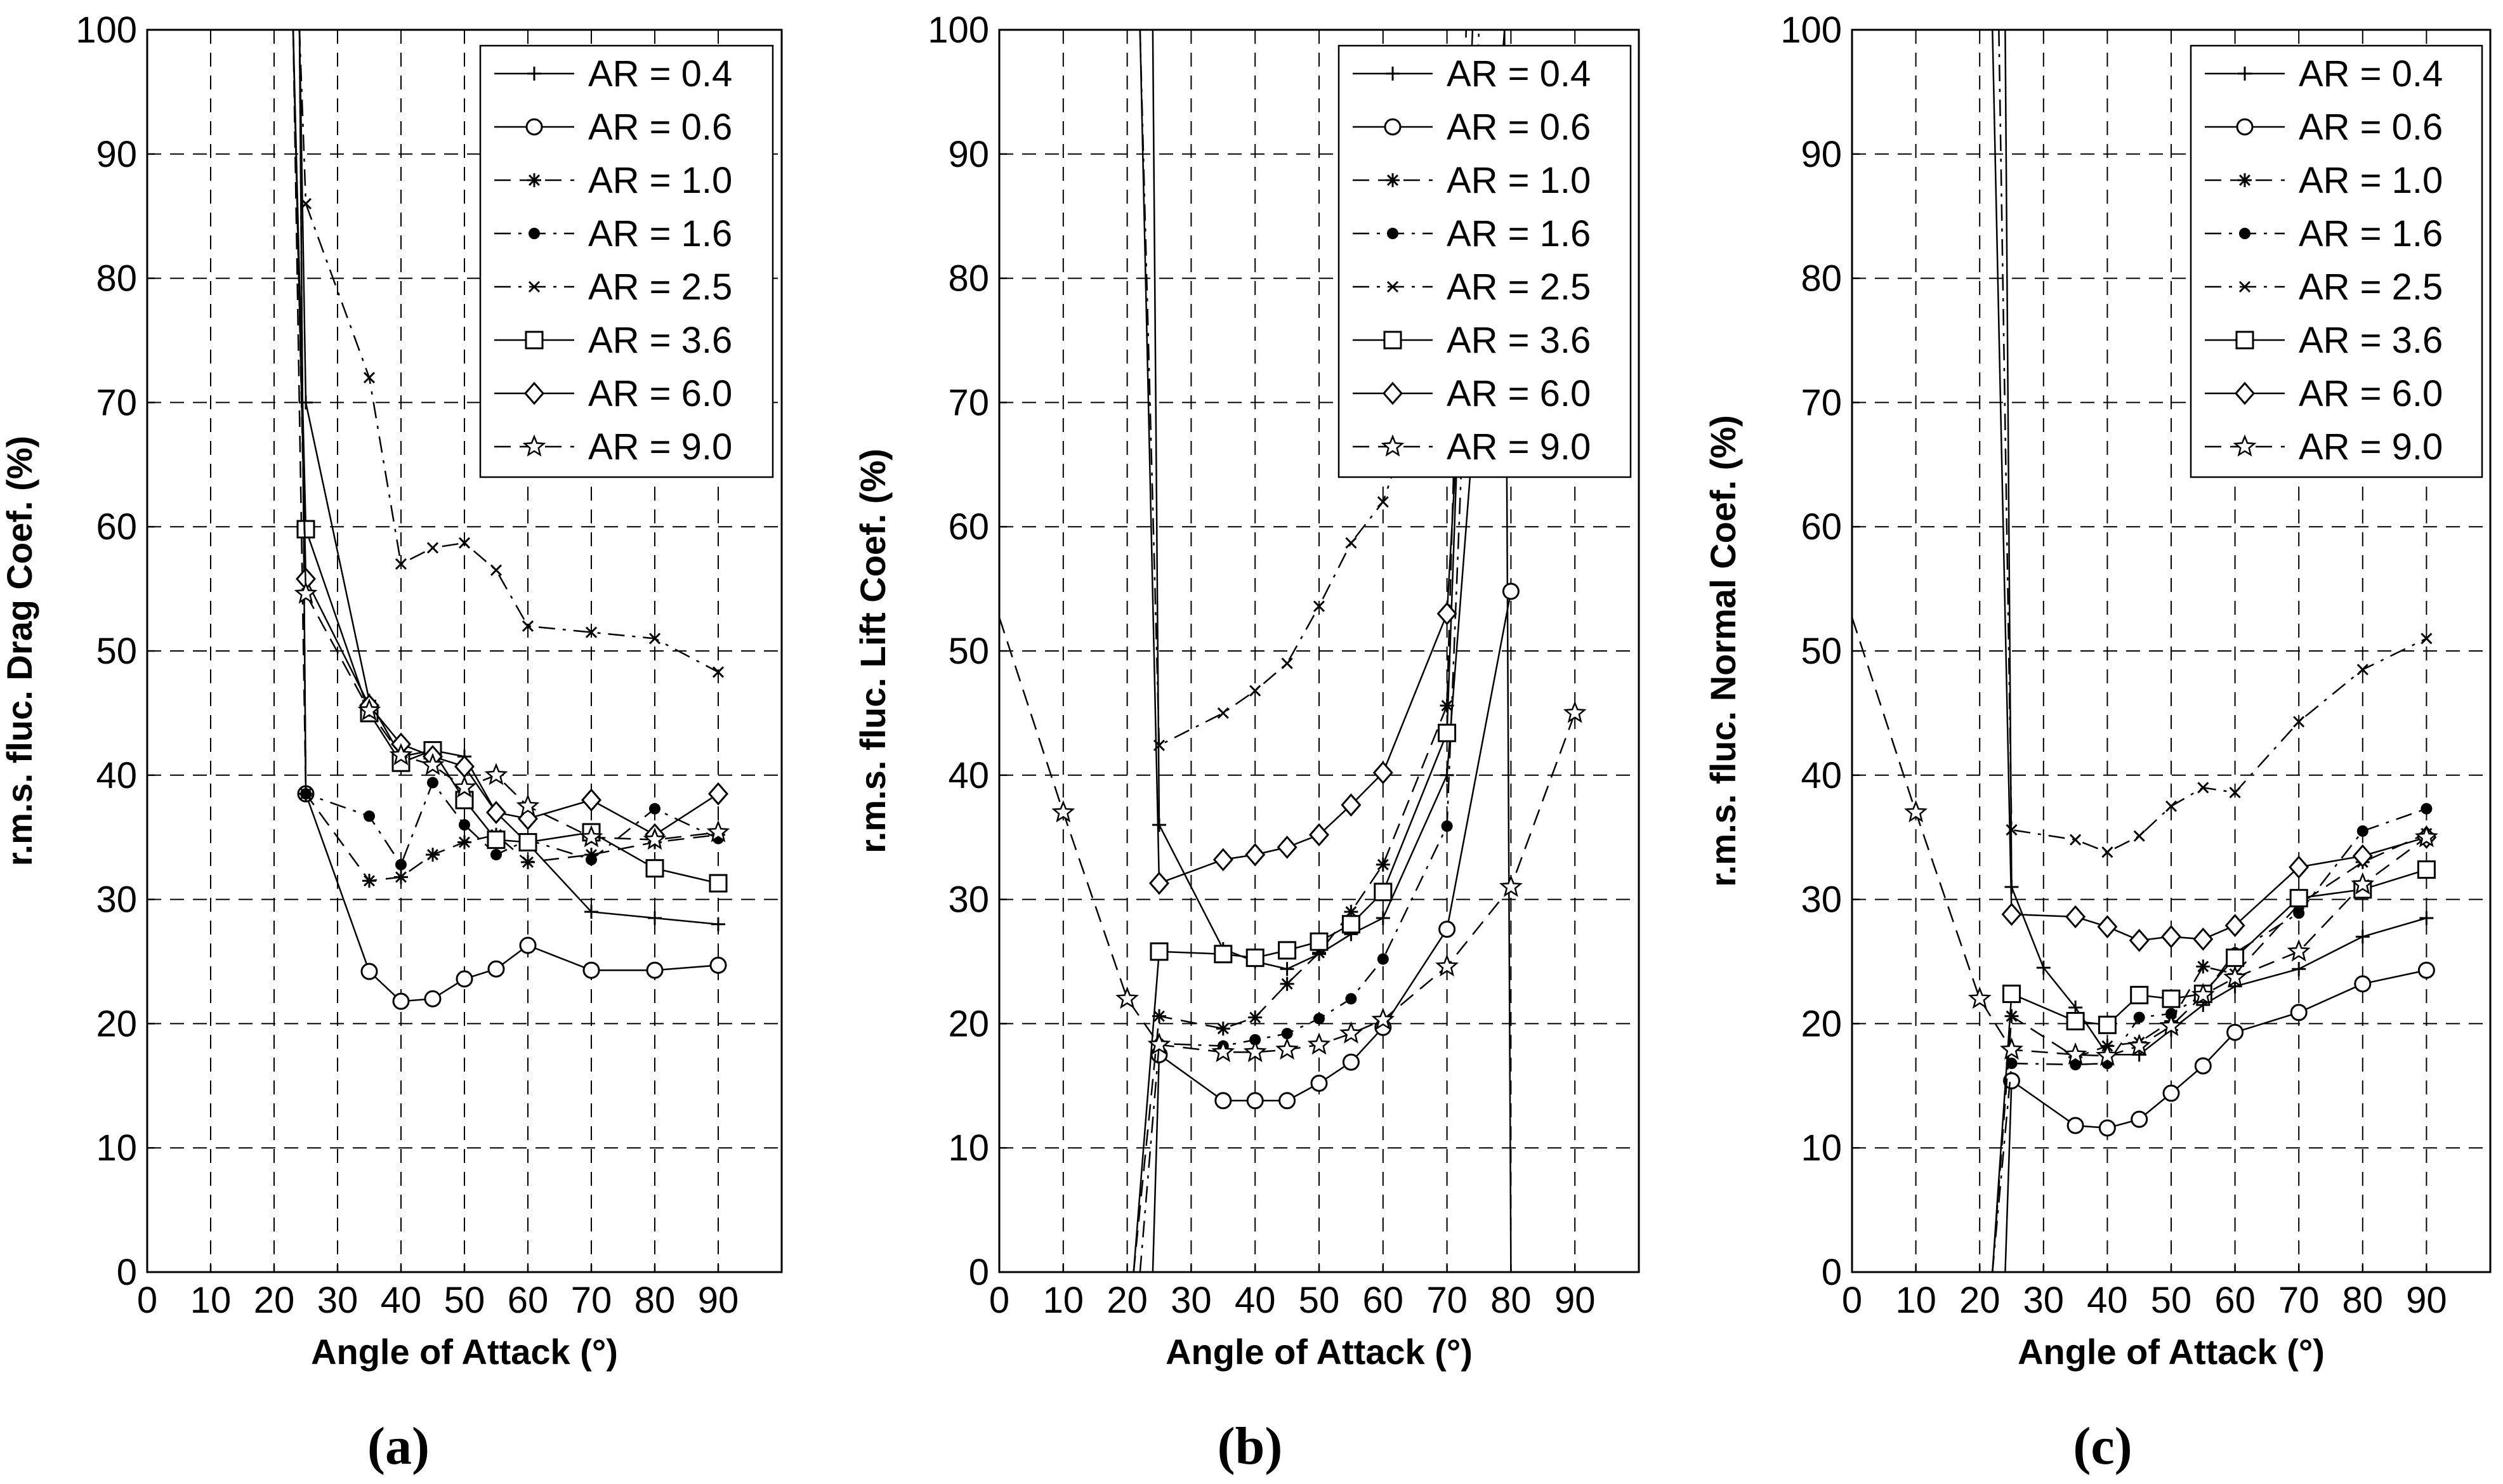 The width and height of the screenshot is (2503, 1484). I want to click on x-tick-label: 70, so click(2299, 1301).